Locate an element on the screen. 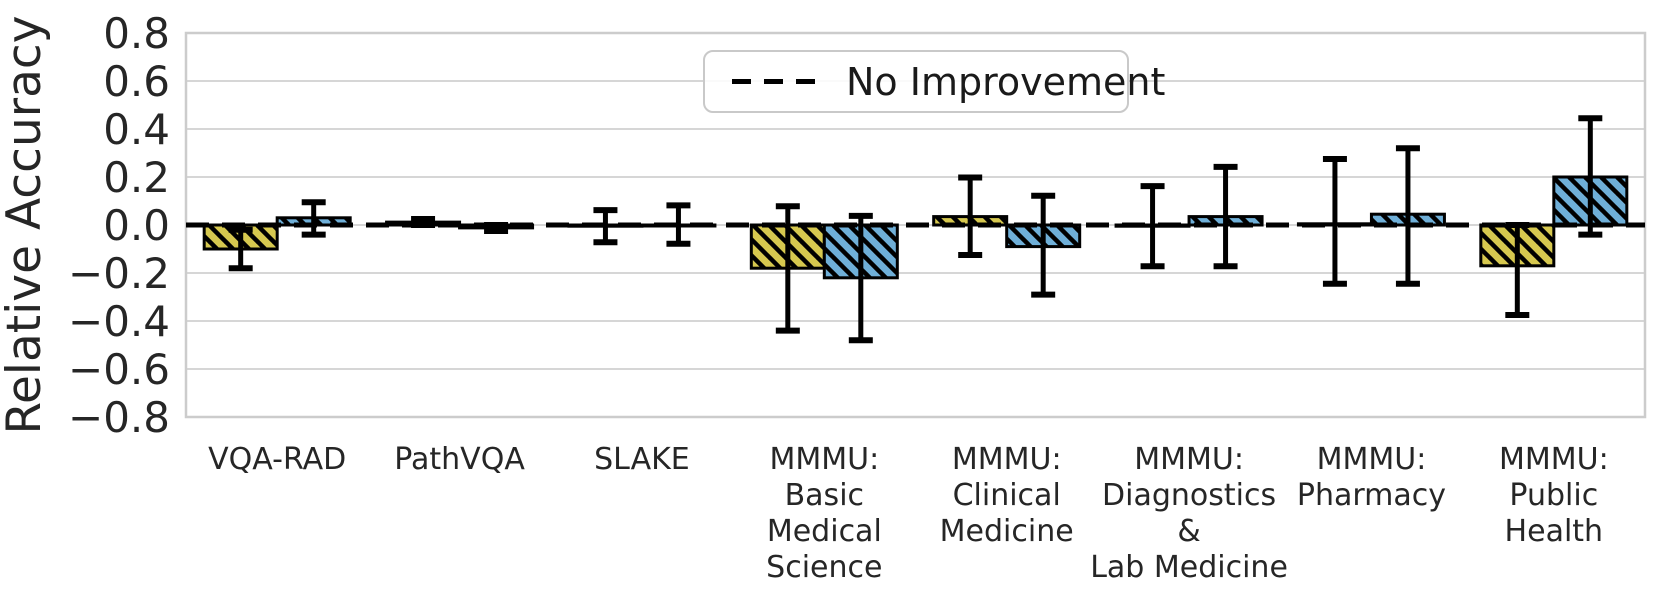 This screenshot has height=595, width=1661. x-tick-label: Medical is located at coordinates (824, 531).